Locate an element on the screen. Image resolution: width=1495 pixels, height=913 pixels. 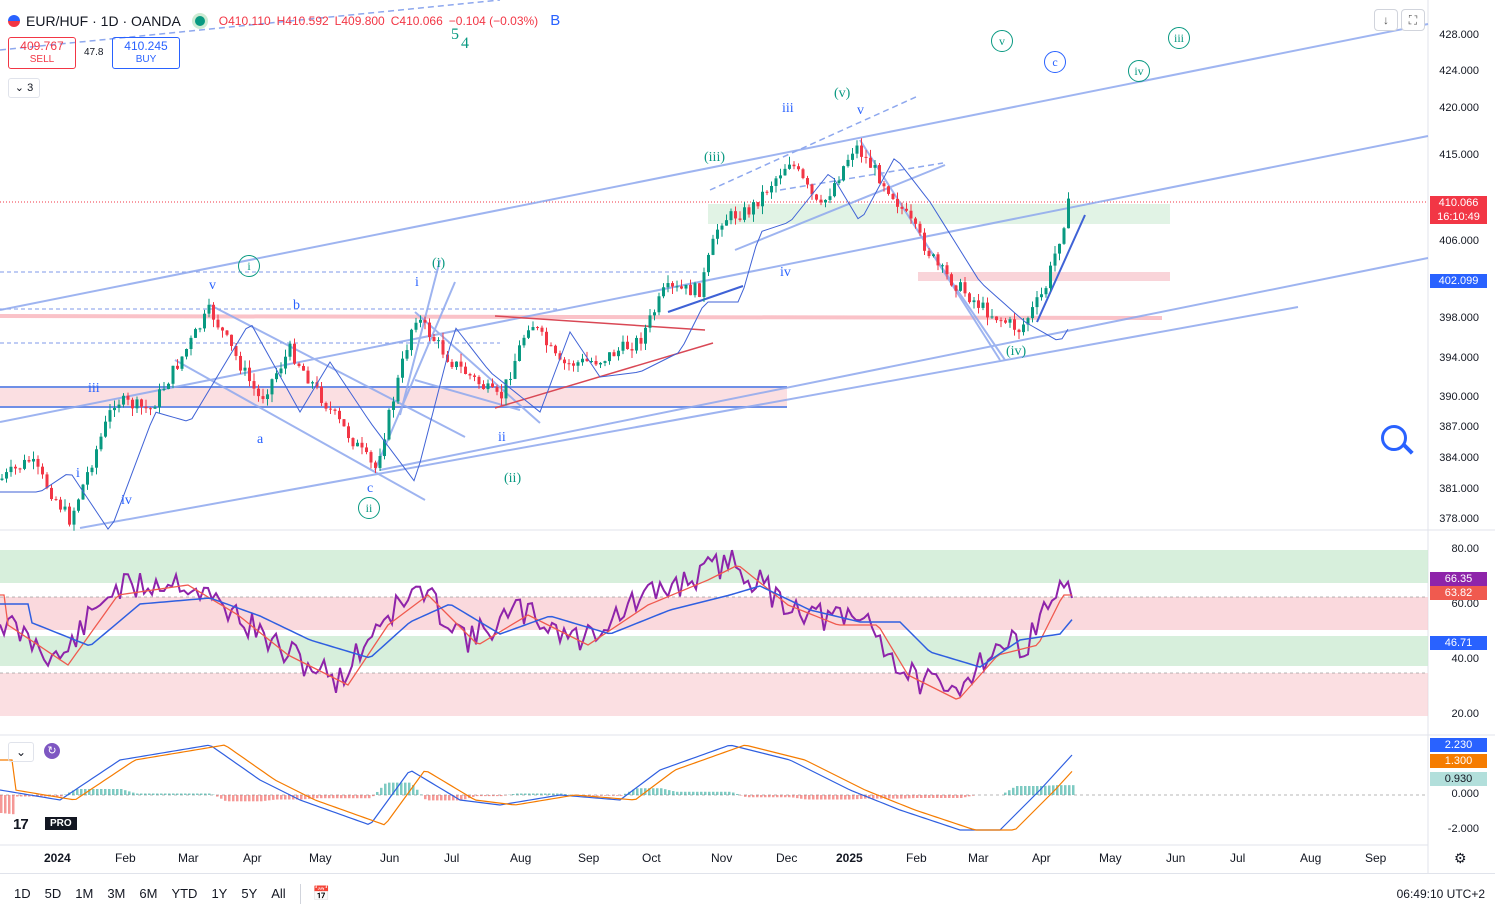
wave-label: 4 is located at coordinates (465, 44).